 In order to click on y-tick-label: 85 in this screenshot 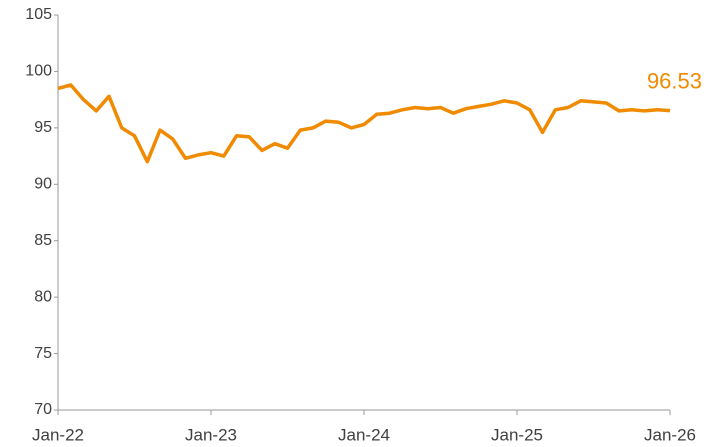, I will do `click(43, 240)`.